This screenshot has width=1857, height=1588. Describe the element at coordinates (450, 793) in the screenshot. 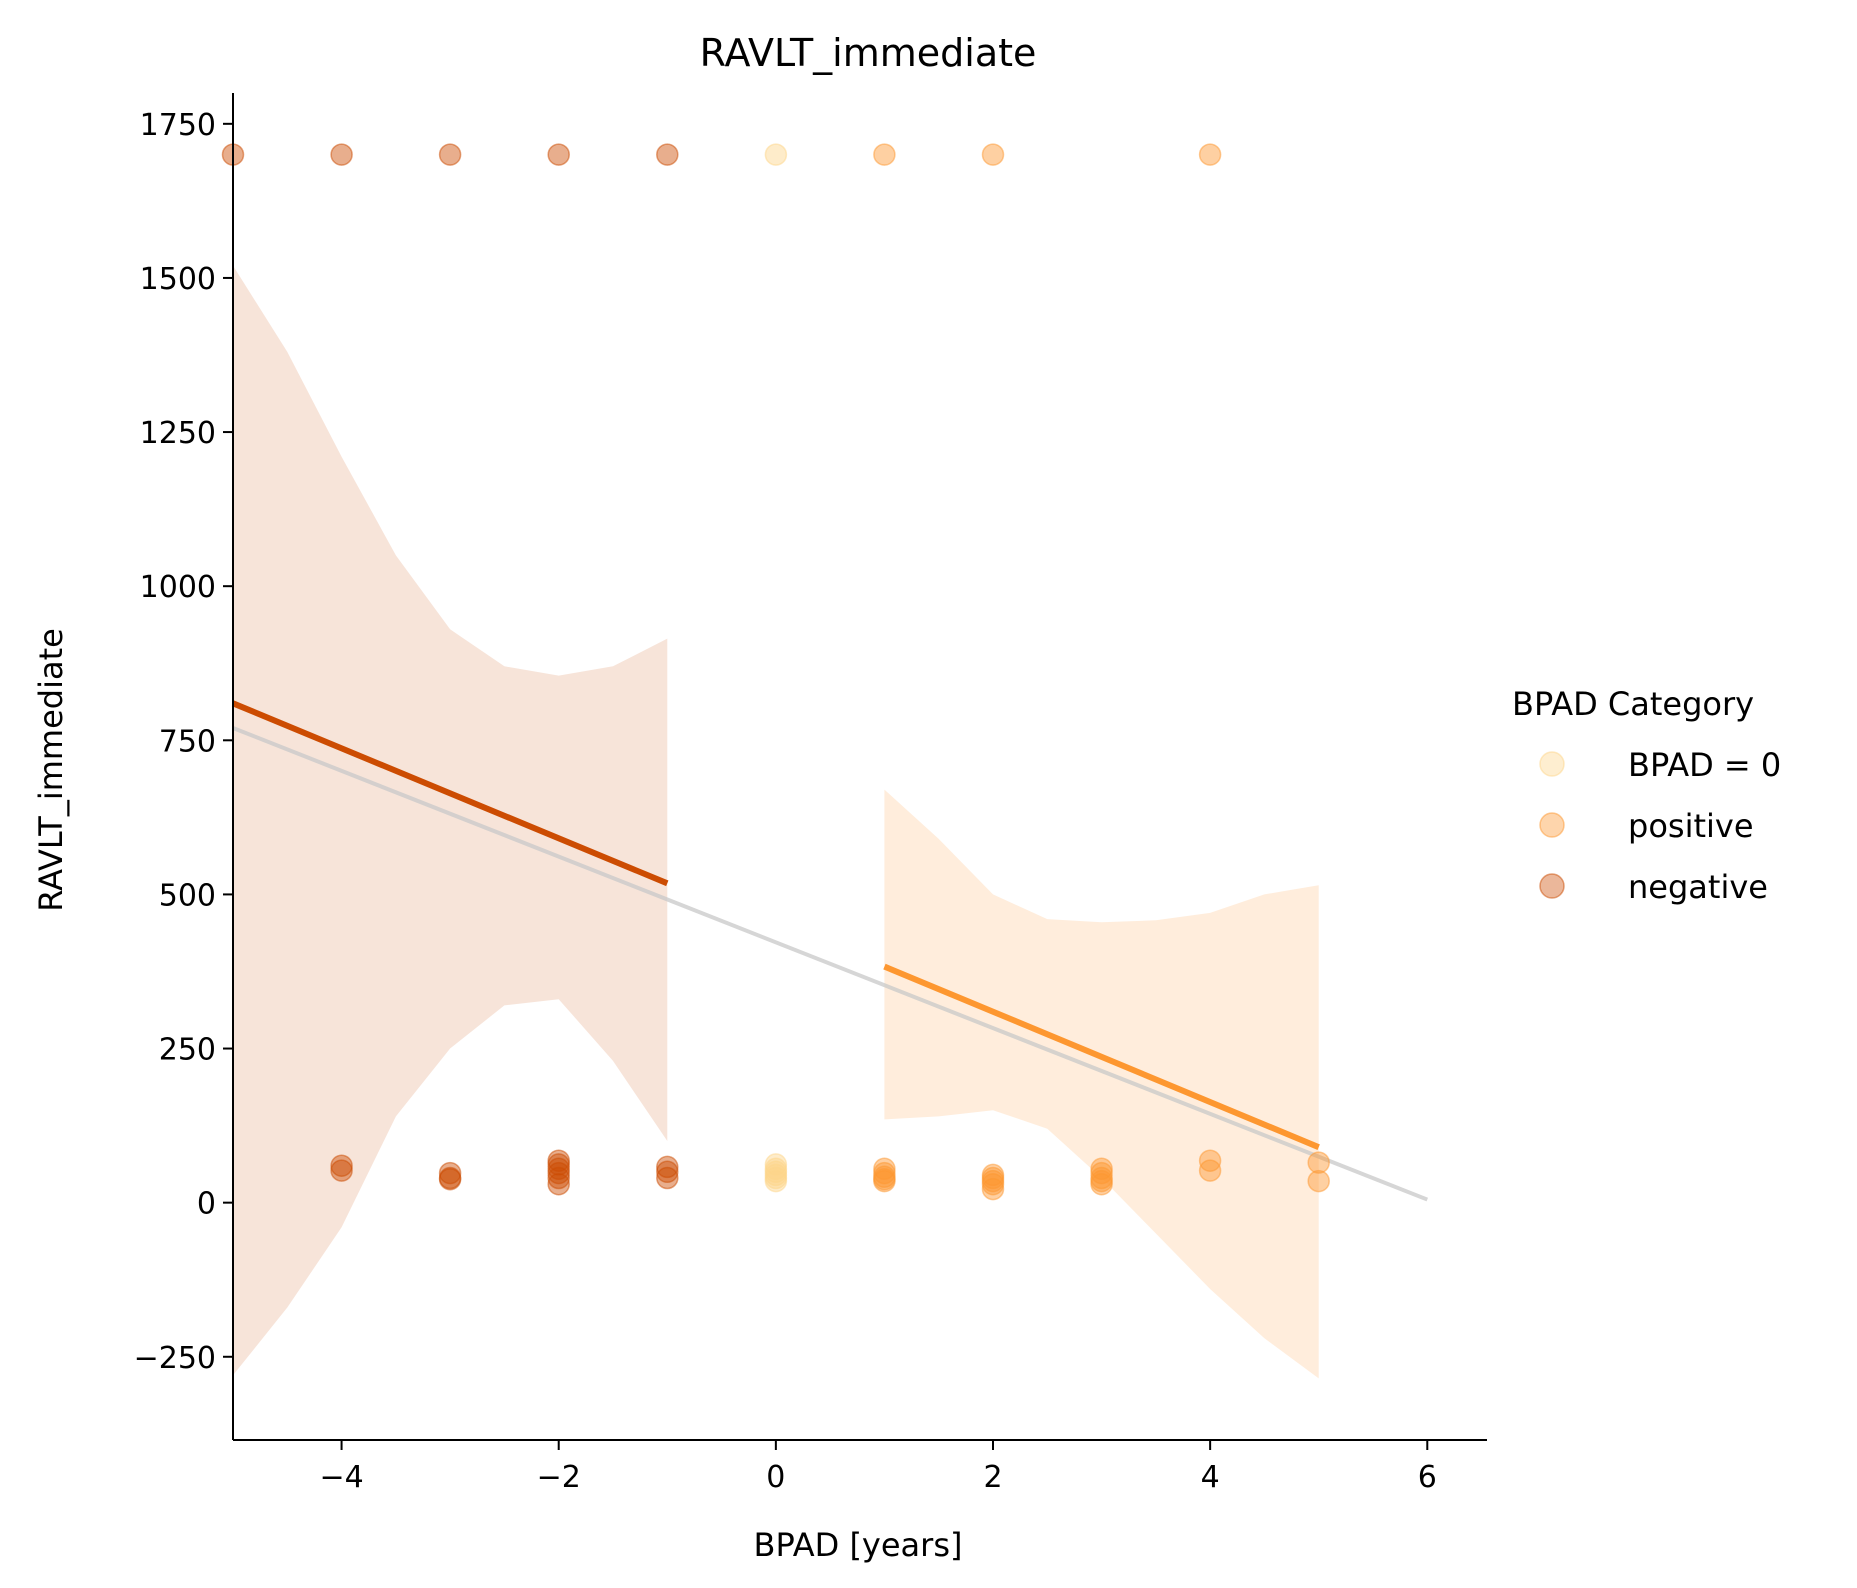

I see `negative-line` at that location.